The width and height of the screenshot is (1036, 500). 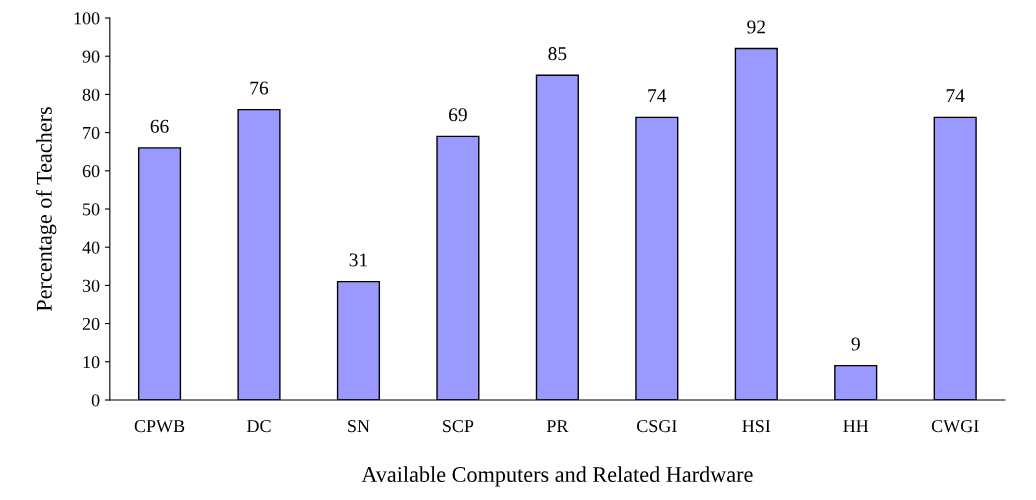 I want to click on x-tick-label: PR, so click(x=557, y=426).